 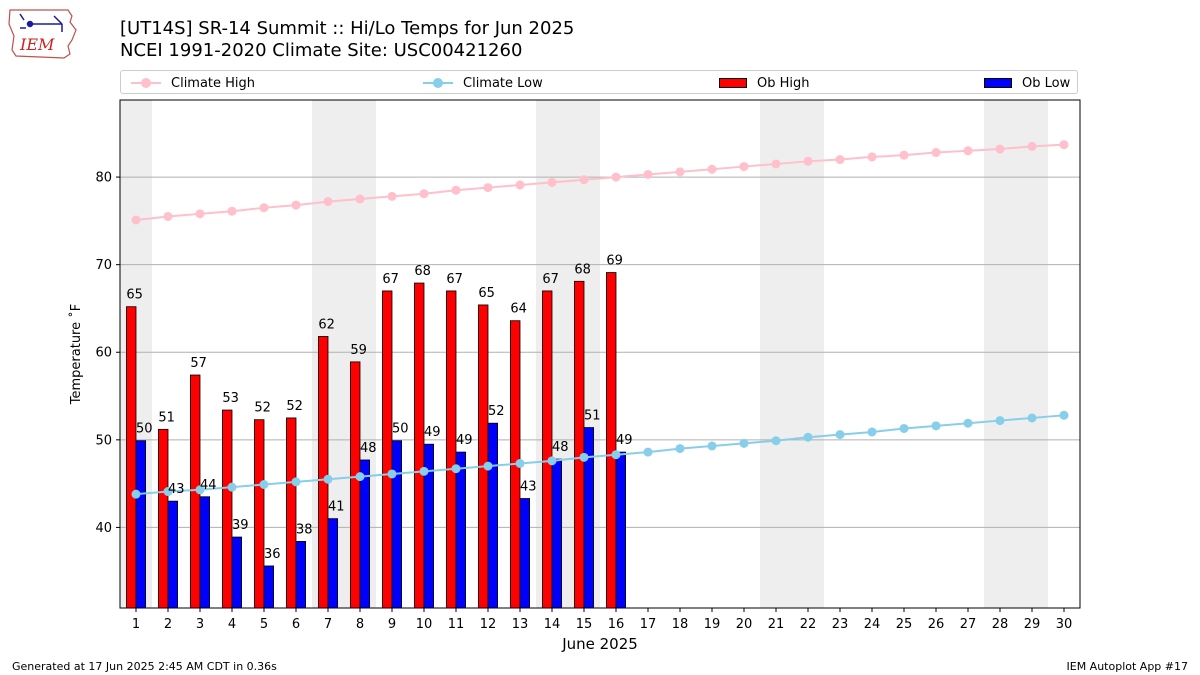 I want to click on data-label-ob-low-6: 38, so click(x=304, y=529).